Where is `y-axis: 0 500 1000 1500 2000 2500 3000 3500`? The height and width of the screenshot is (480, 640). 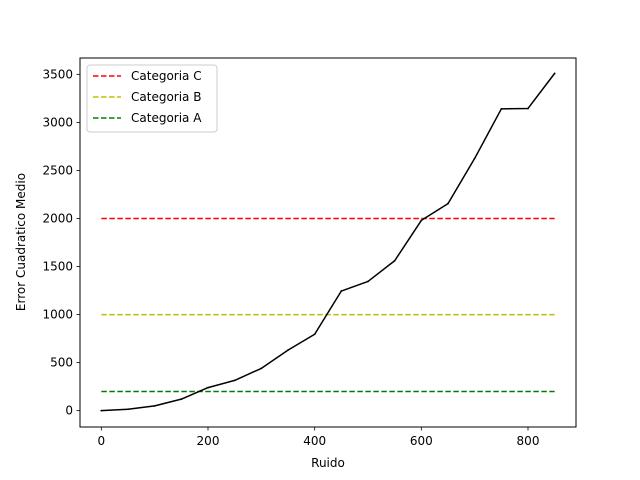
y-axis: 0 500 1000 1500 2000 2500 3000 3500 is located at coordinates (61, 242).